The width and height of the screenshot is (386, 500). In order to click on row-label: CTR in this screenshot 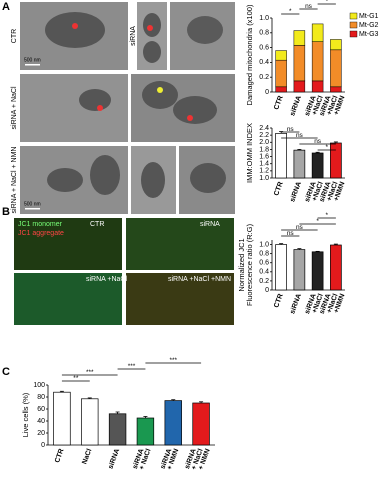, I will do `click(14, 36)`.